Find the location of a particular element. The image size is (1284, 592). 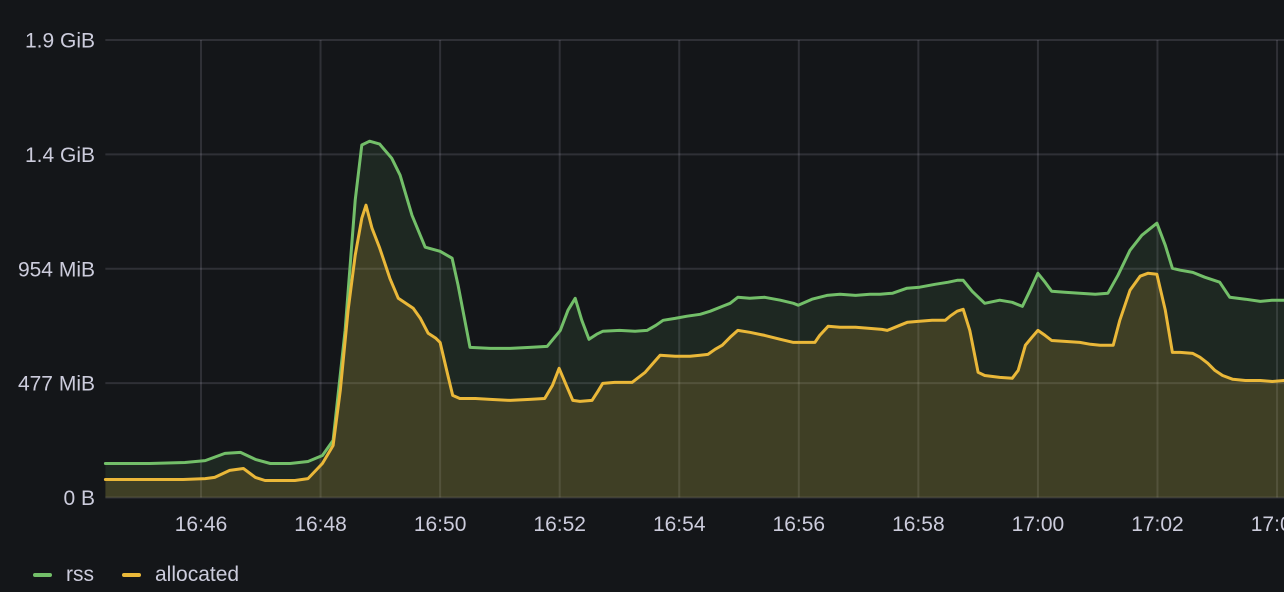

y-tick-label: 954 MiB is located at coordinates (56, 269).